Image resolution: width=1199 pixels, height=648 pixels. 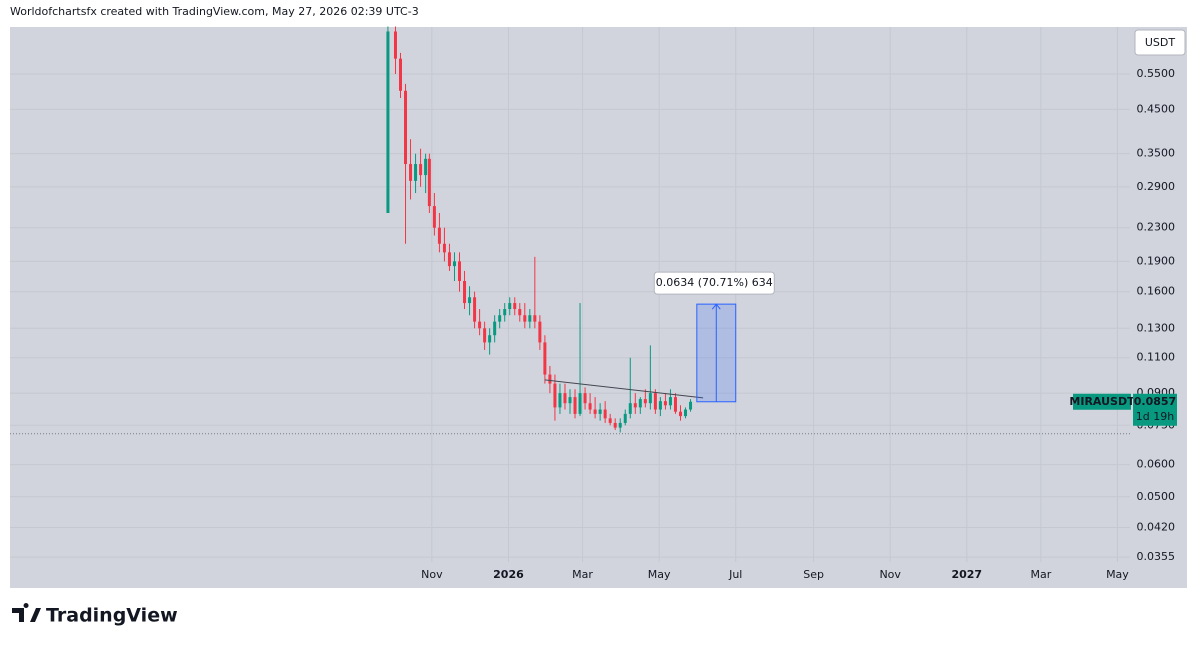 I want to click on measure-label-box, so click(x=714, y=283).